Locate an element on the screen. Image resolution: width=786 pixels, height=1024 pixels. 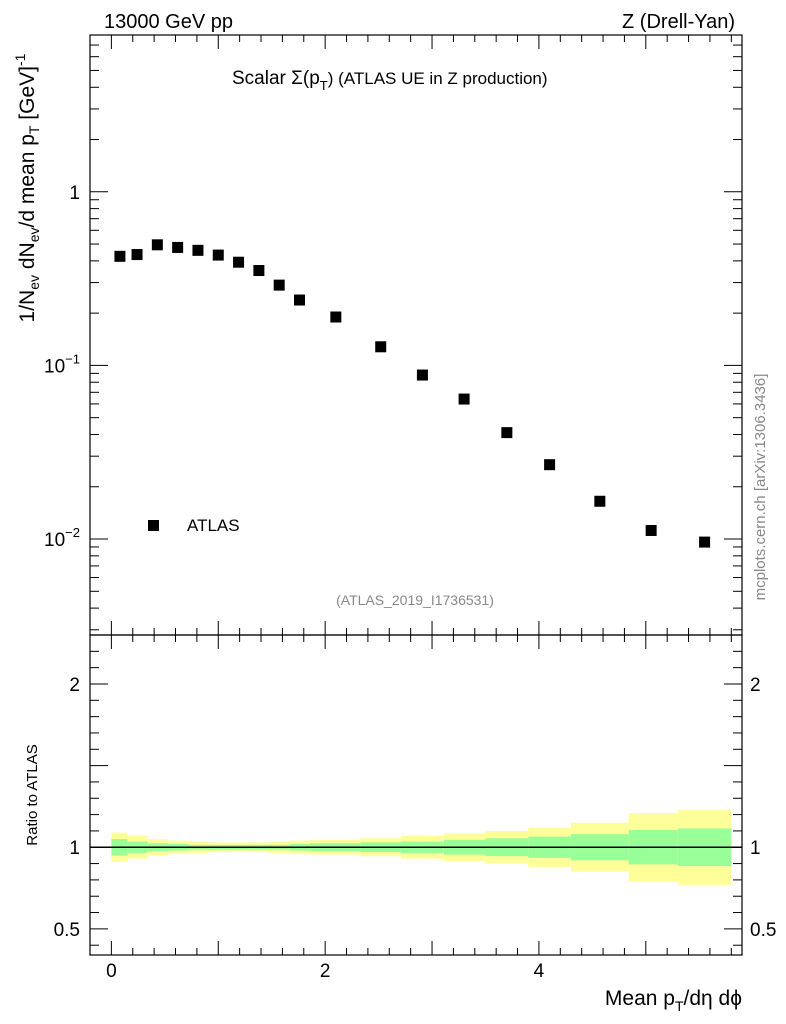
ylabel-p3: /d mean p is located at coordinates (27, 180).